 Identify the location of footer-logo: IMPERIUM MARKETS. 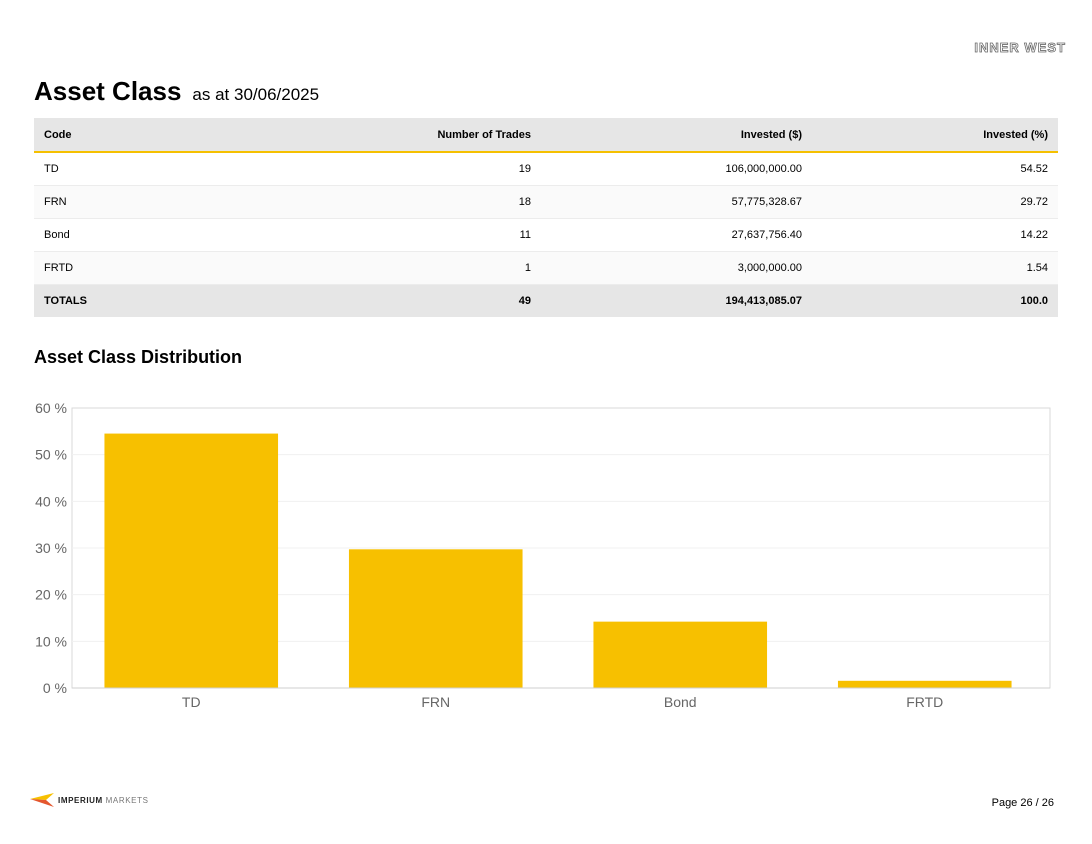
(89, 800).